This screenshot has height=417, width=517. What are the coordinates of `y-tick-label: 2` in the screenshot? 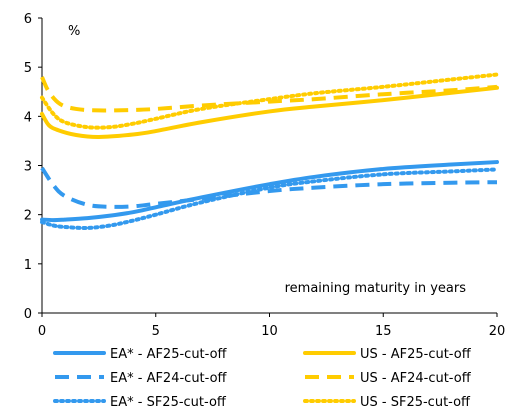 It's located at (28, 216).